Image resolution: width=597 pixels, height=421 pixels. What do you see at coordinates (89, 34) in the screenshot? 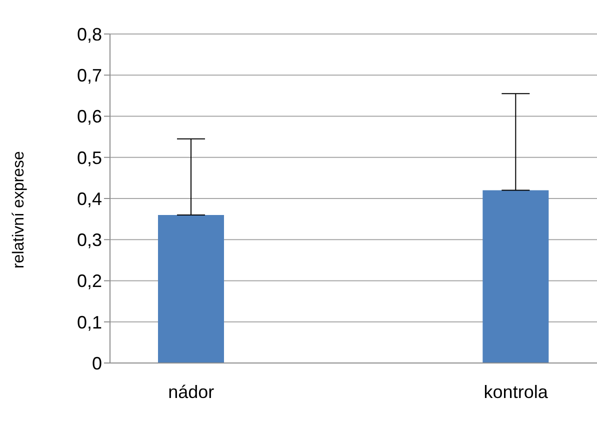
I see `y-tick-label: 0,8` at bounding box center [89, 34].